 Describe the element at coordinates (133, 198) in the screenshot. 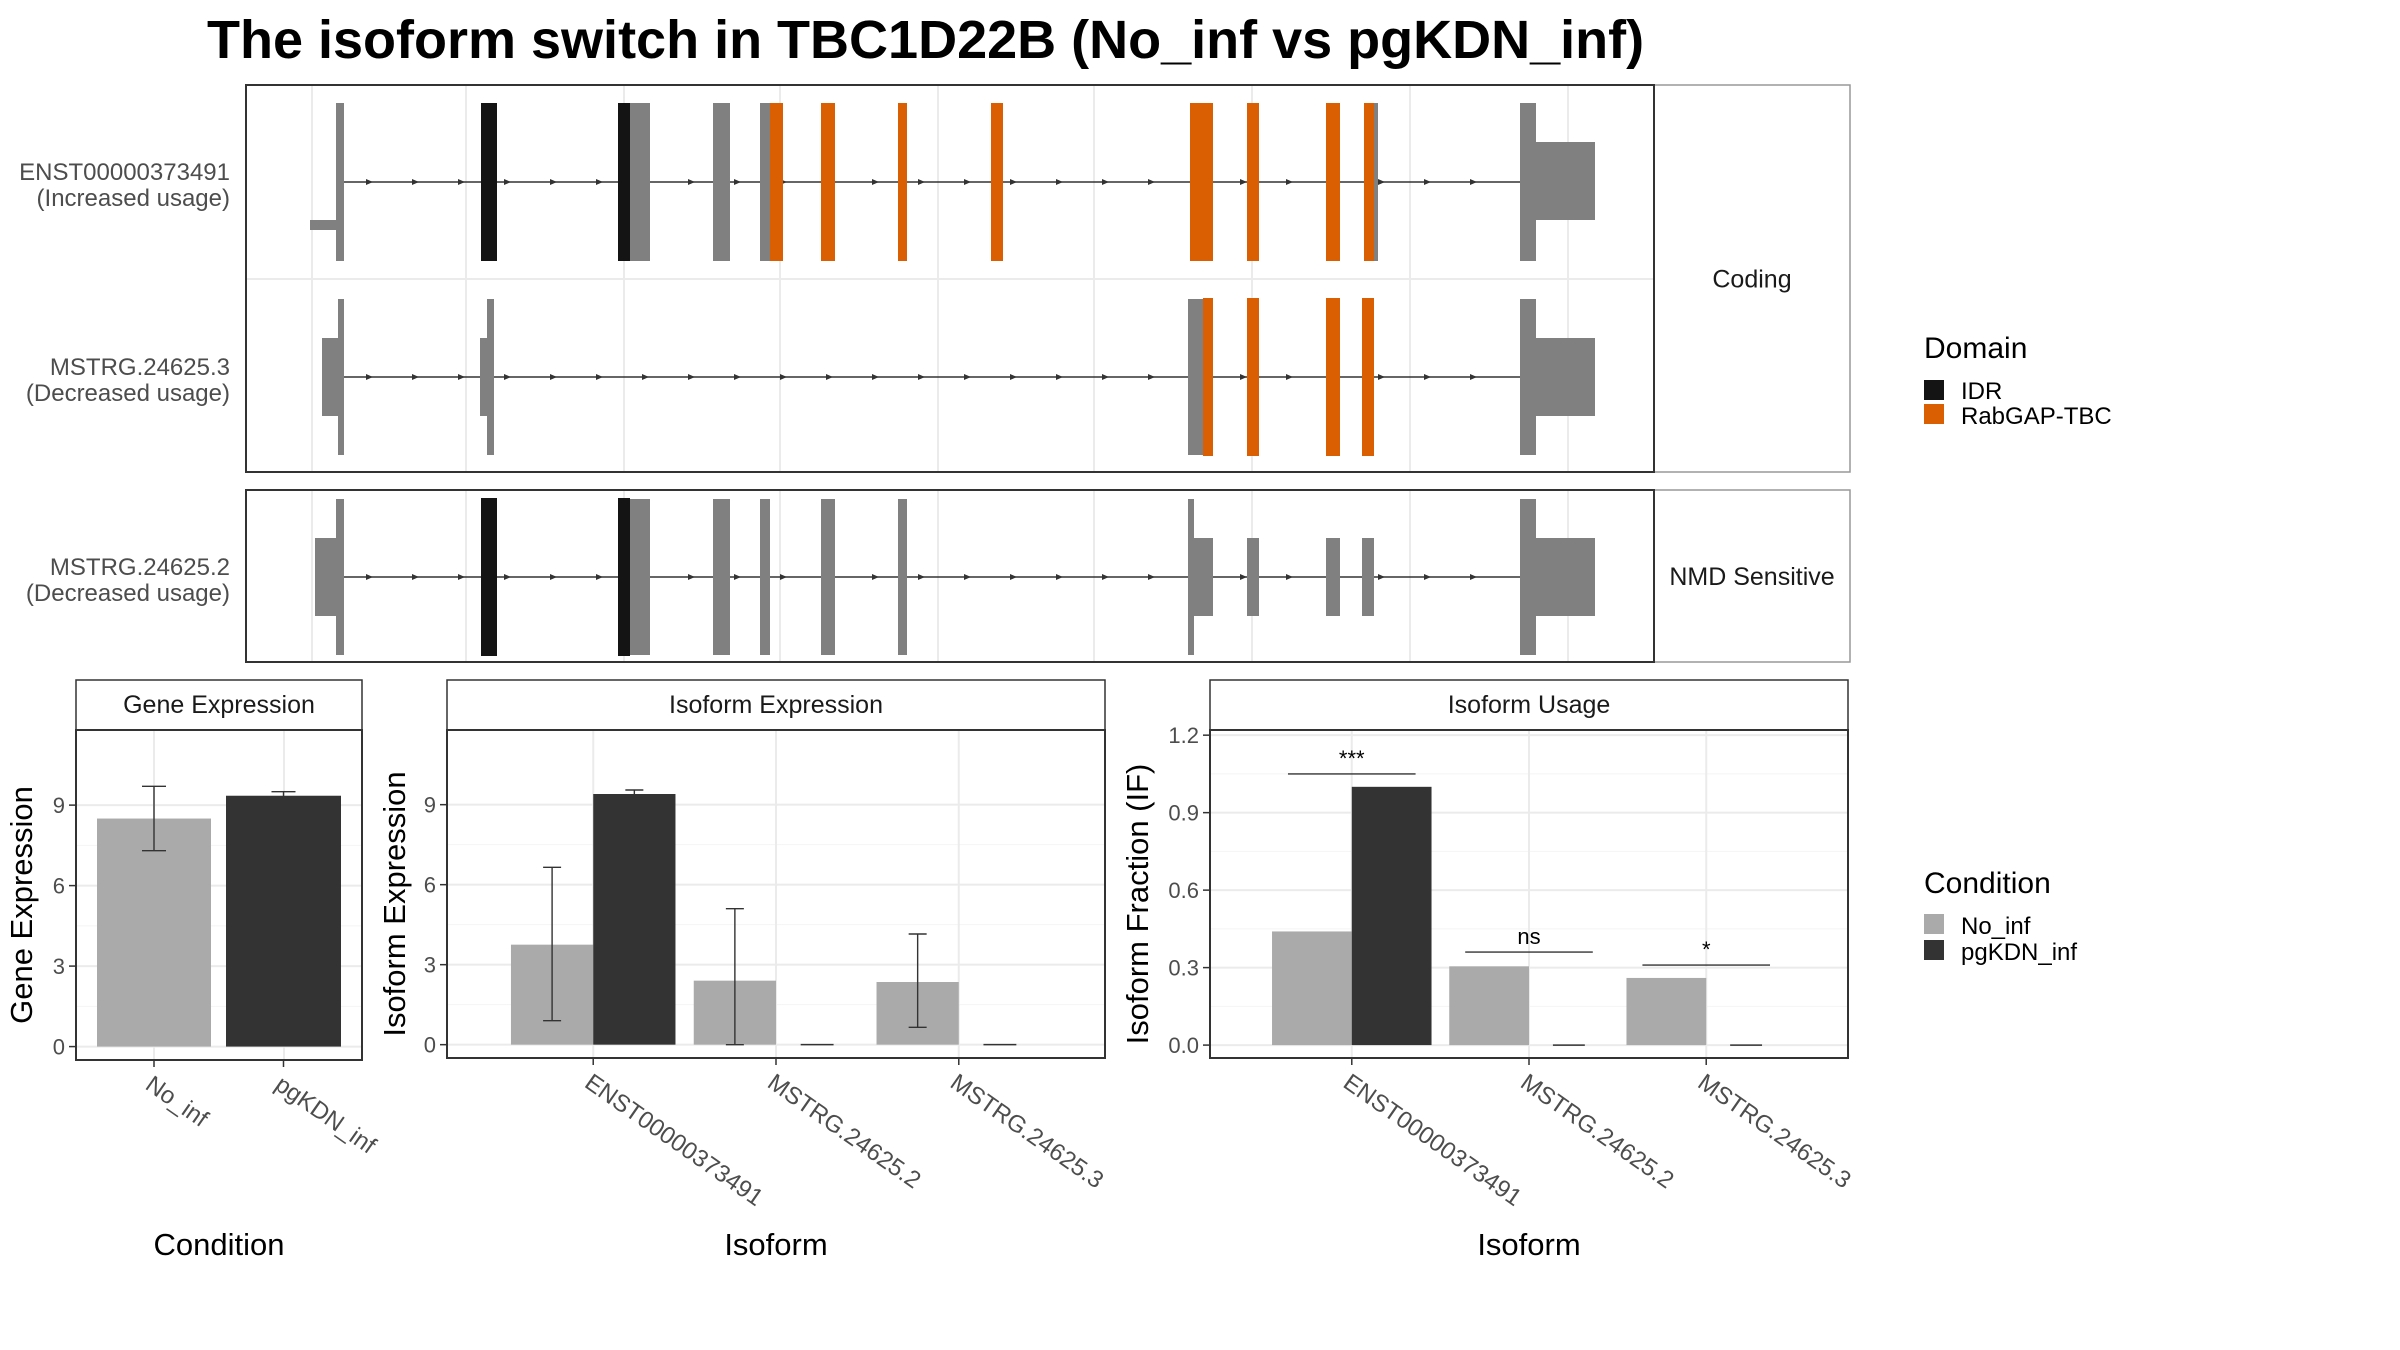

I see `isoform-usage-label: (Increased usage)` at that location.